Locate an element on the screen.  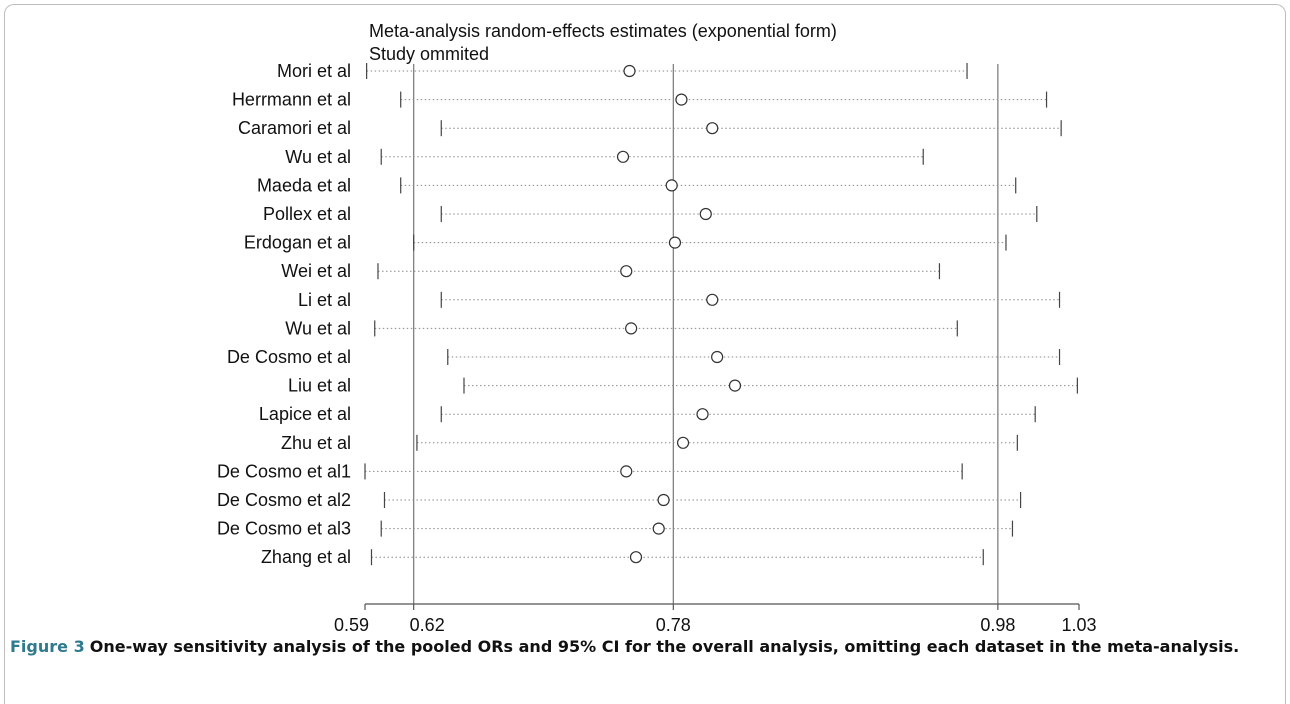
x-axis: 0.59 0.62 0.78 0.98 1.03 is located at coordinates (715, 619).